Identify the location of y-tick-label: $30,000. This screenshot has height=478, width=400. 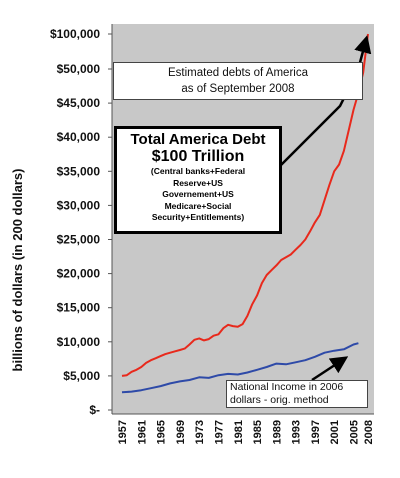
(79, 205).